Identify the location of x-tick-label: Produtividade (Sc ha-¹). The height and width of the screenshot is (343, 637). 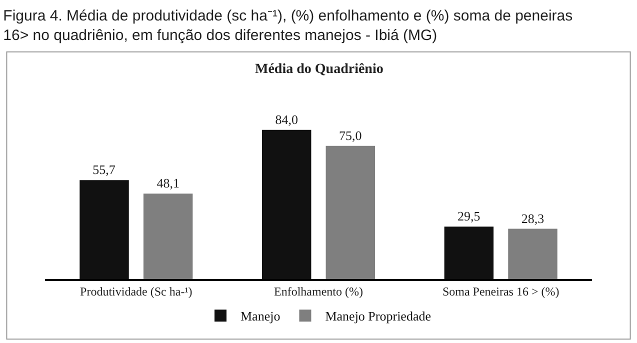
(136, 291).